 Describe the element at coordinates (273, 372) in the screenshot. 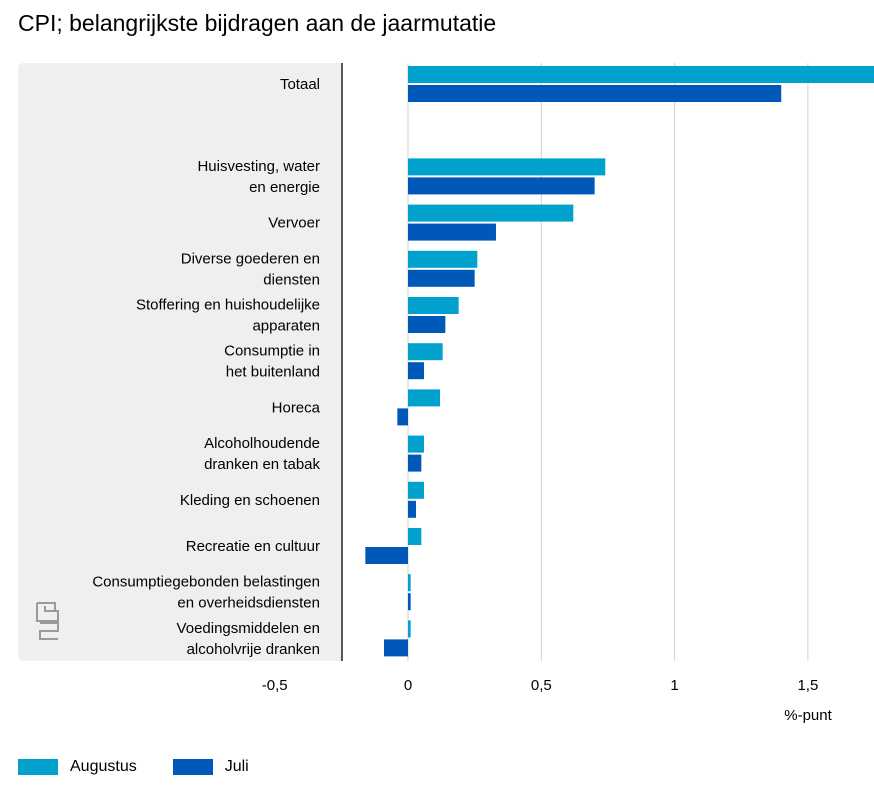

I see `category-label: het buitenland` at that location.